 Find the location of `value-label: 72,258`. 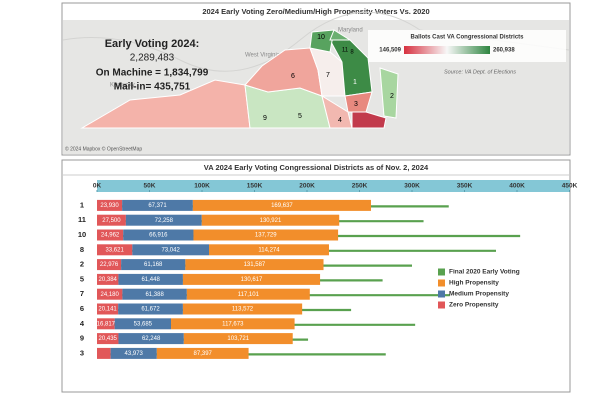

value-label: 72,258 is located at coordinates (164, 221).